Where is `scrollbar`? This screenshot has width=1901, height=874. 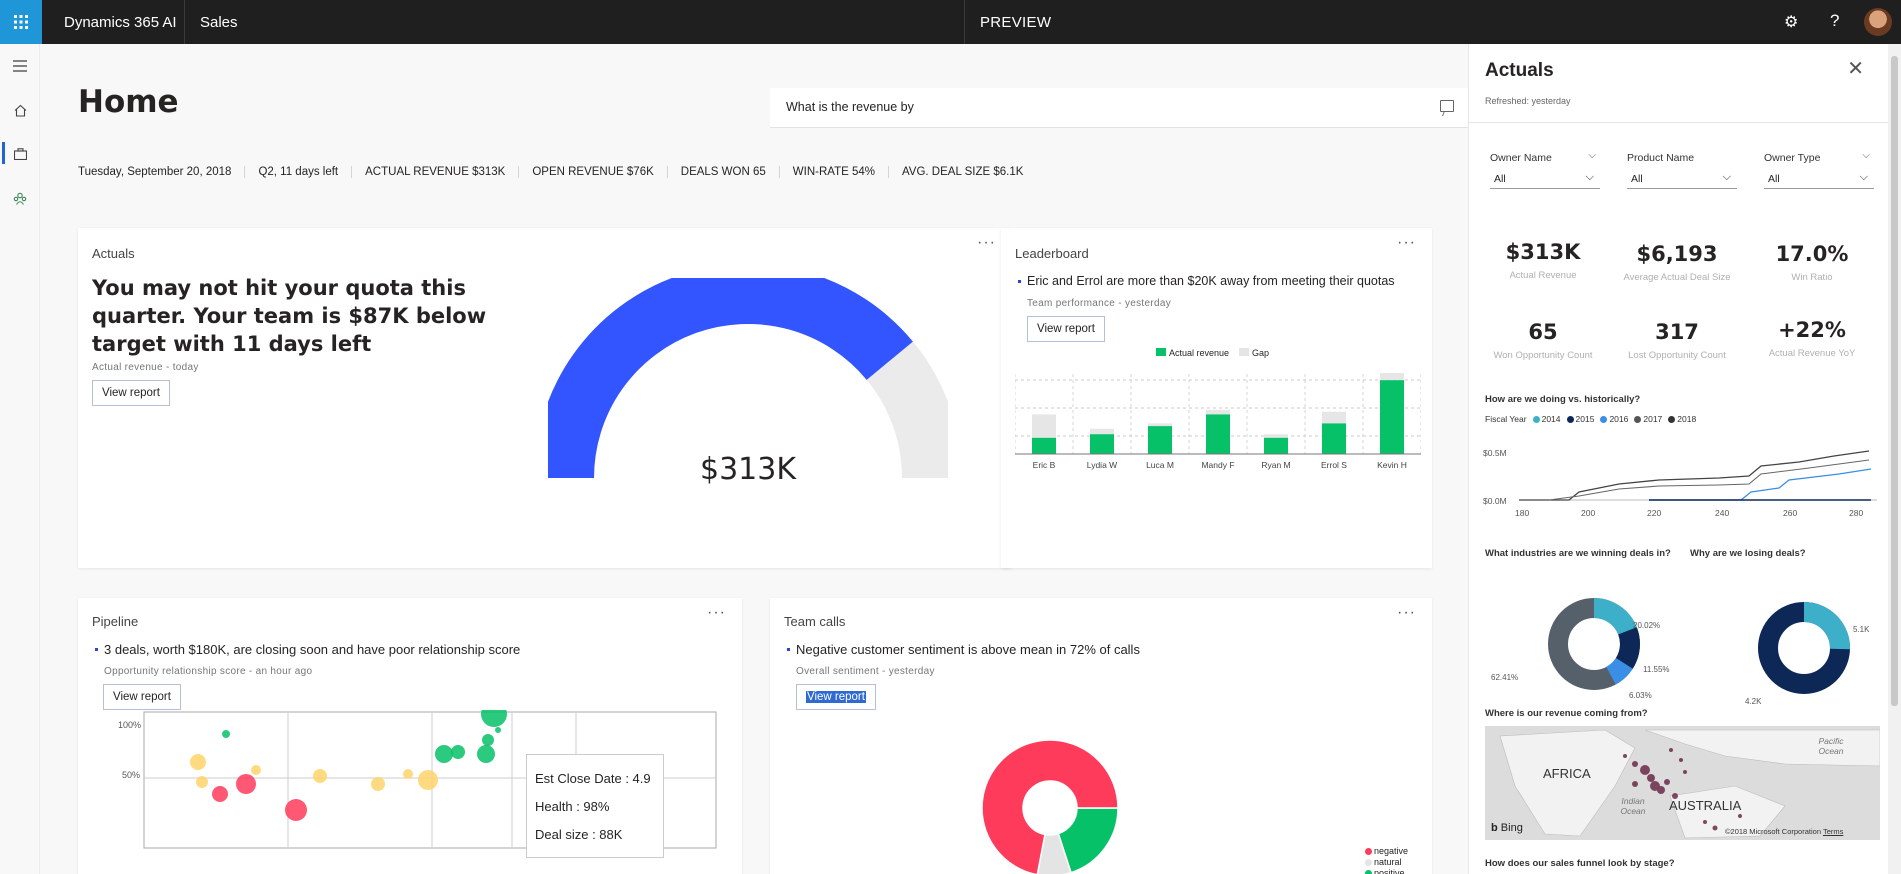 scrollbar is located at coordinates (1894, 459).